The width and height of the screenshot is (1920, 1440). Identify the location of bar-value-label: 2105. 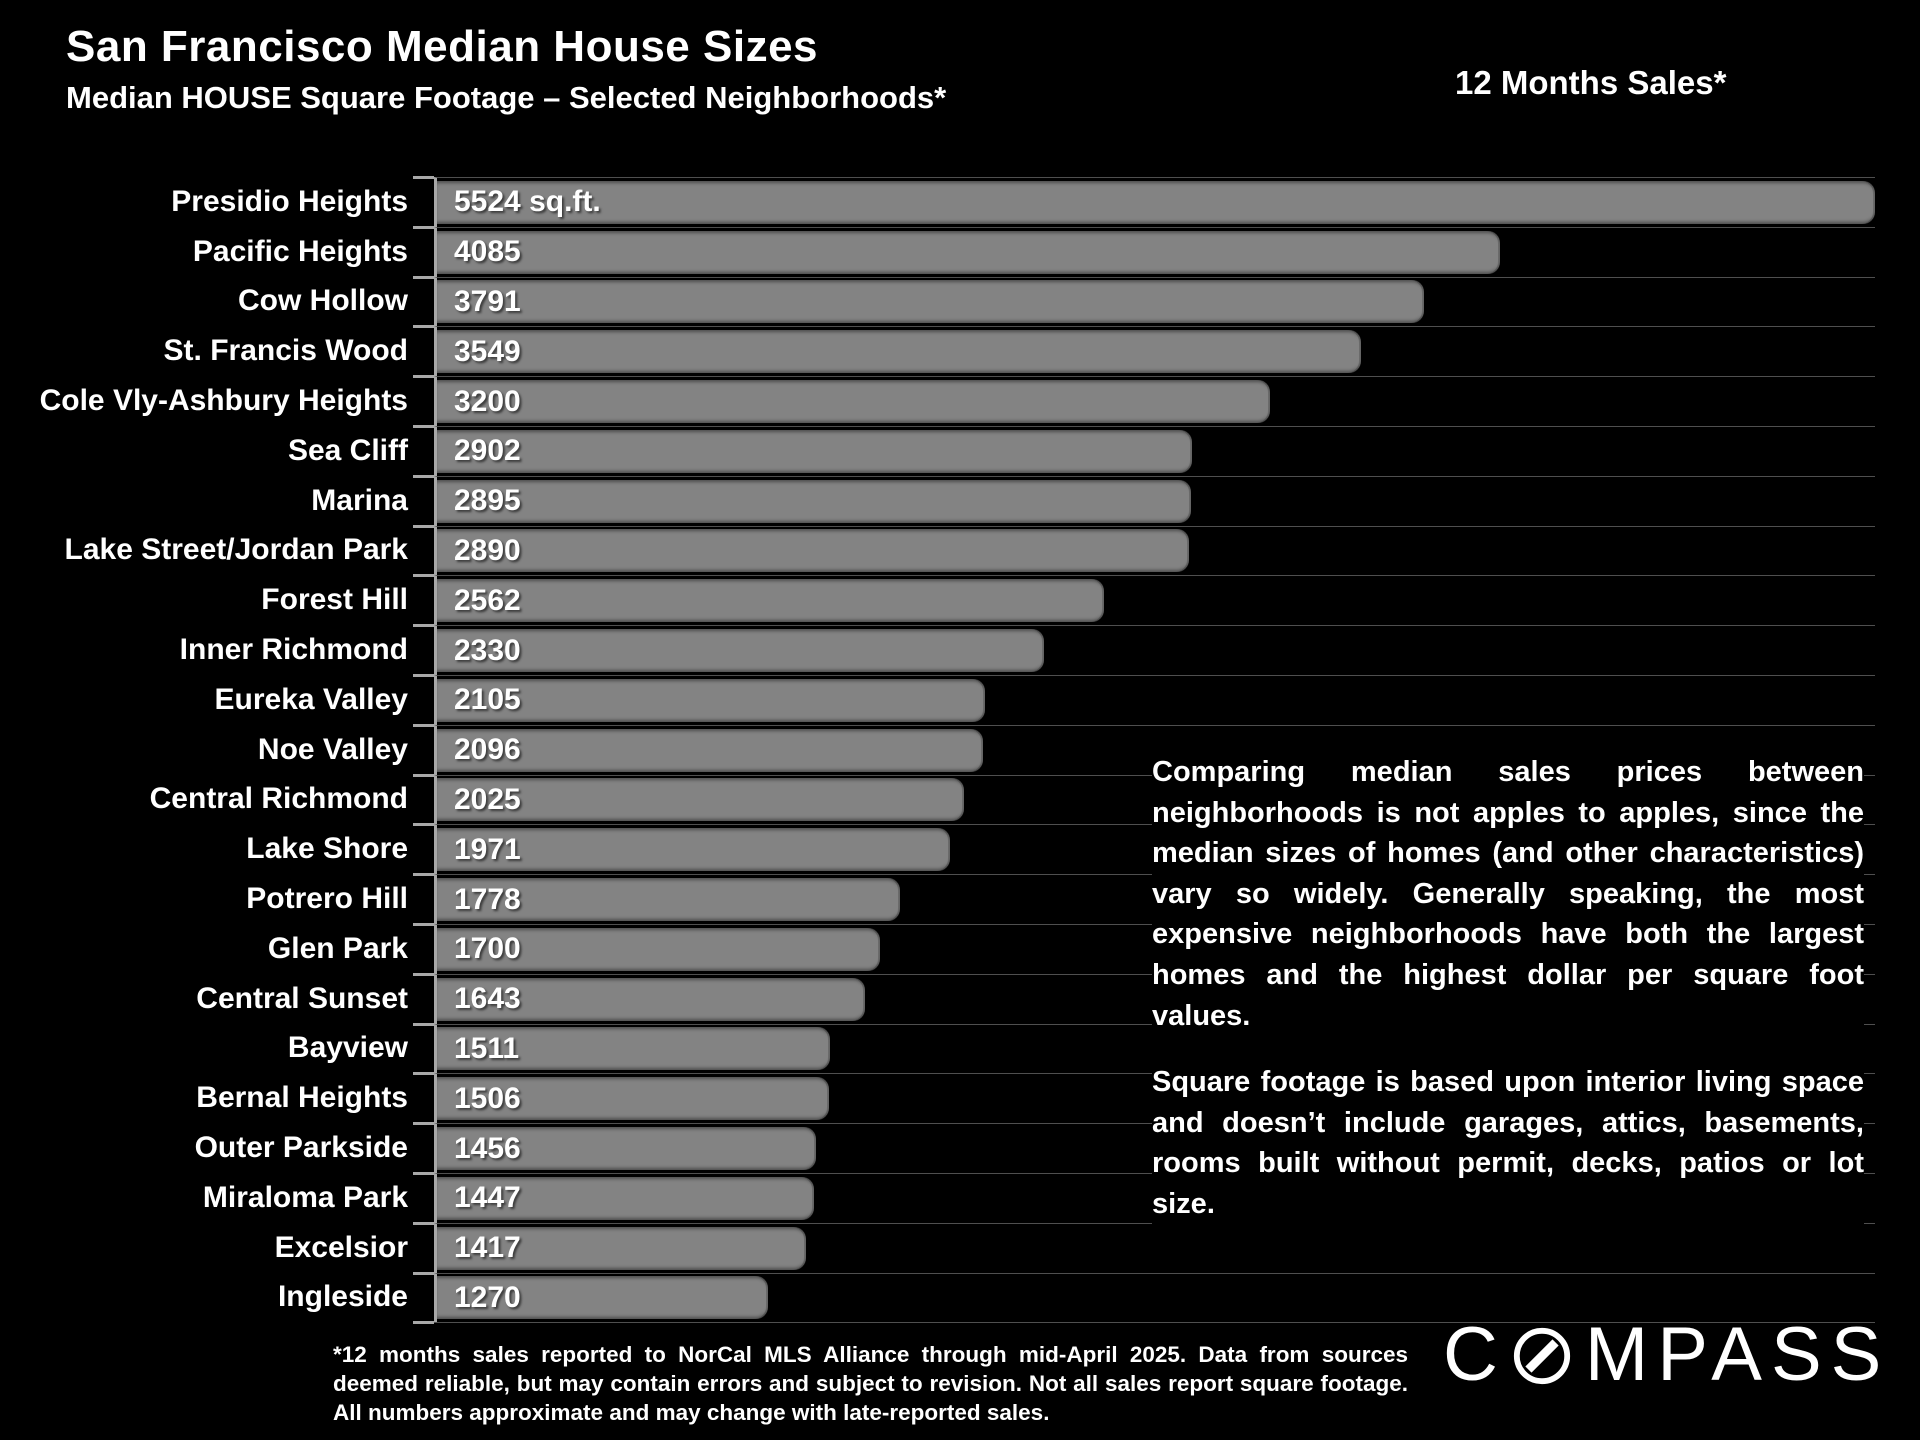
(487, 700).